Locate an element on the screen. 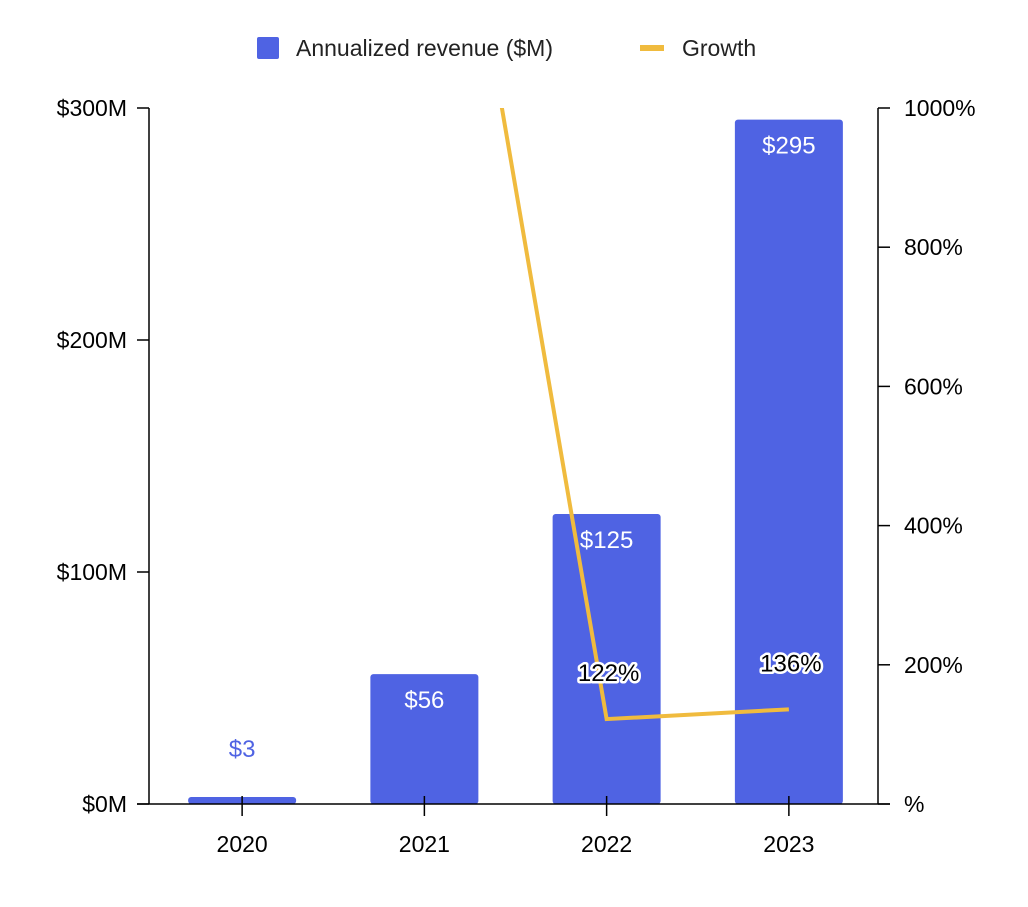  left-tick-label: $100M is located at coordinates (92, 572).